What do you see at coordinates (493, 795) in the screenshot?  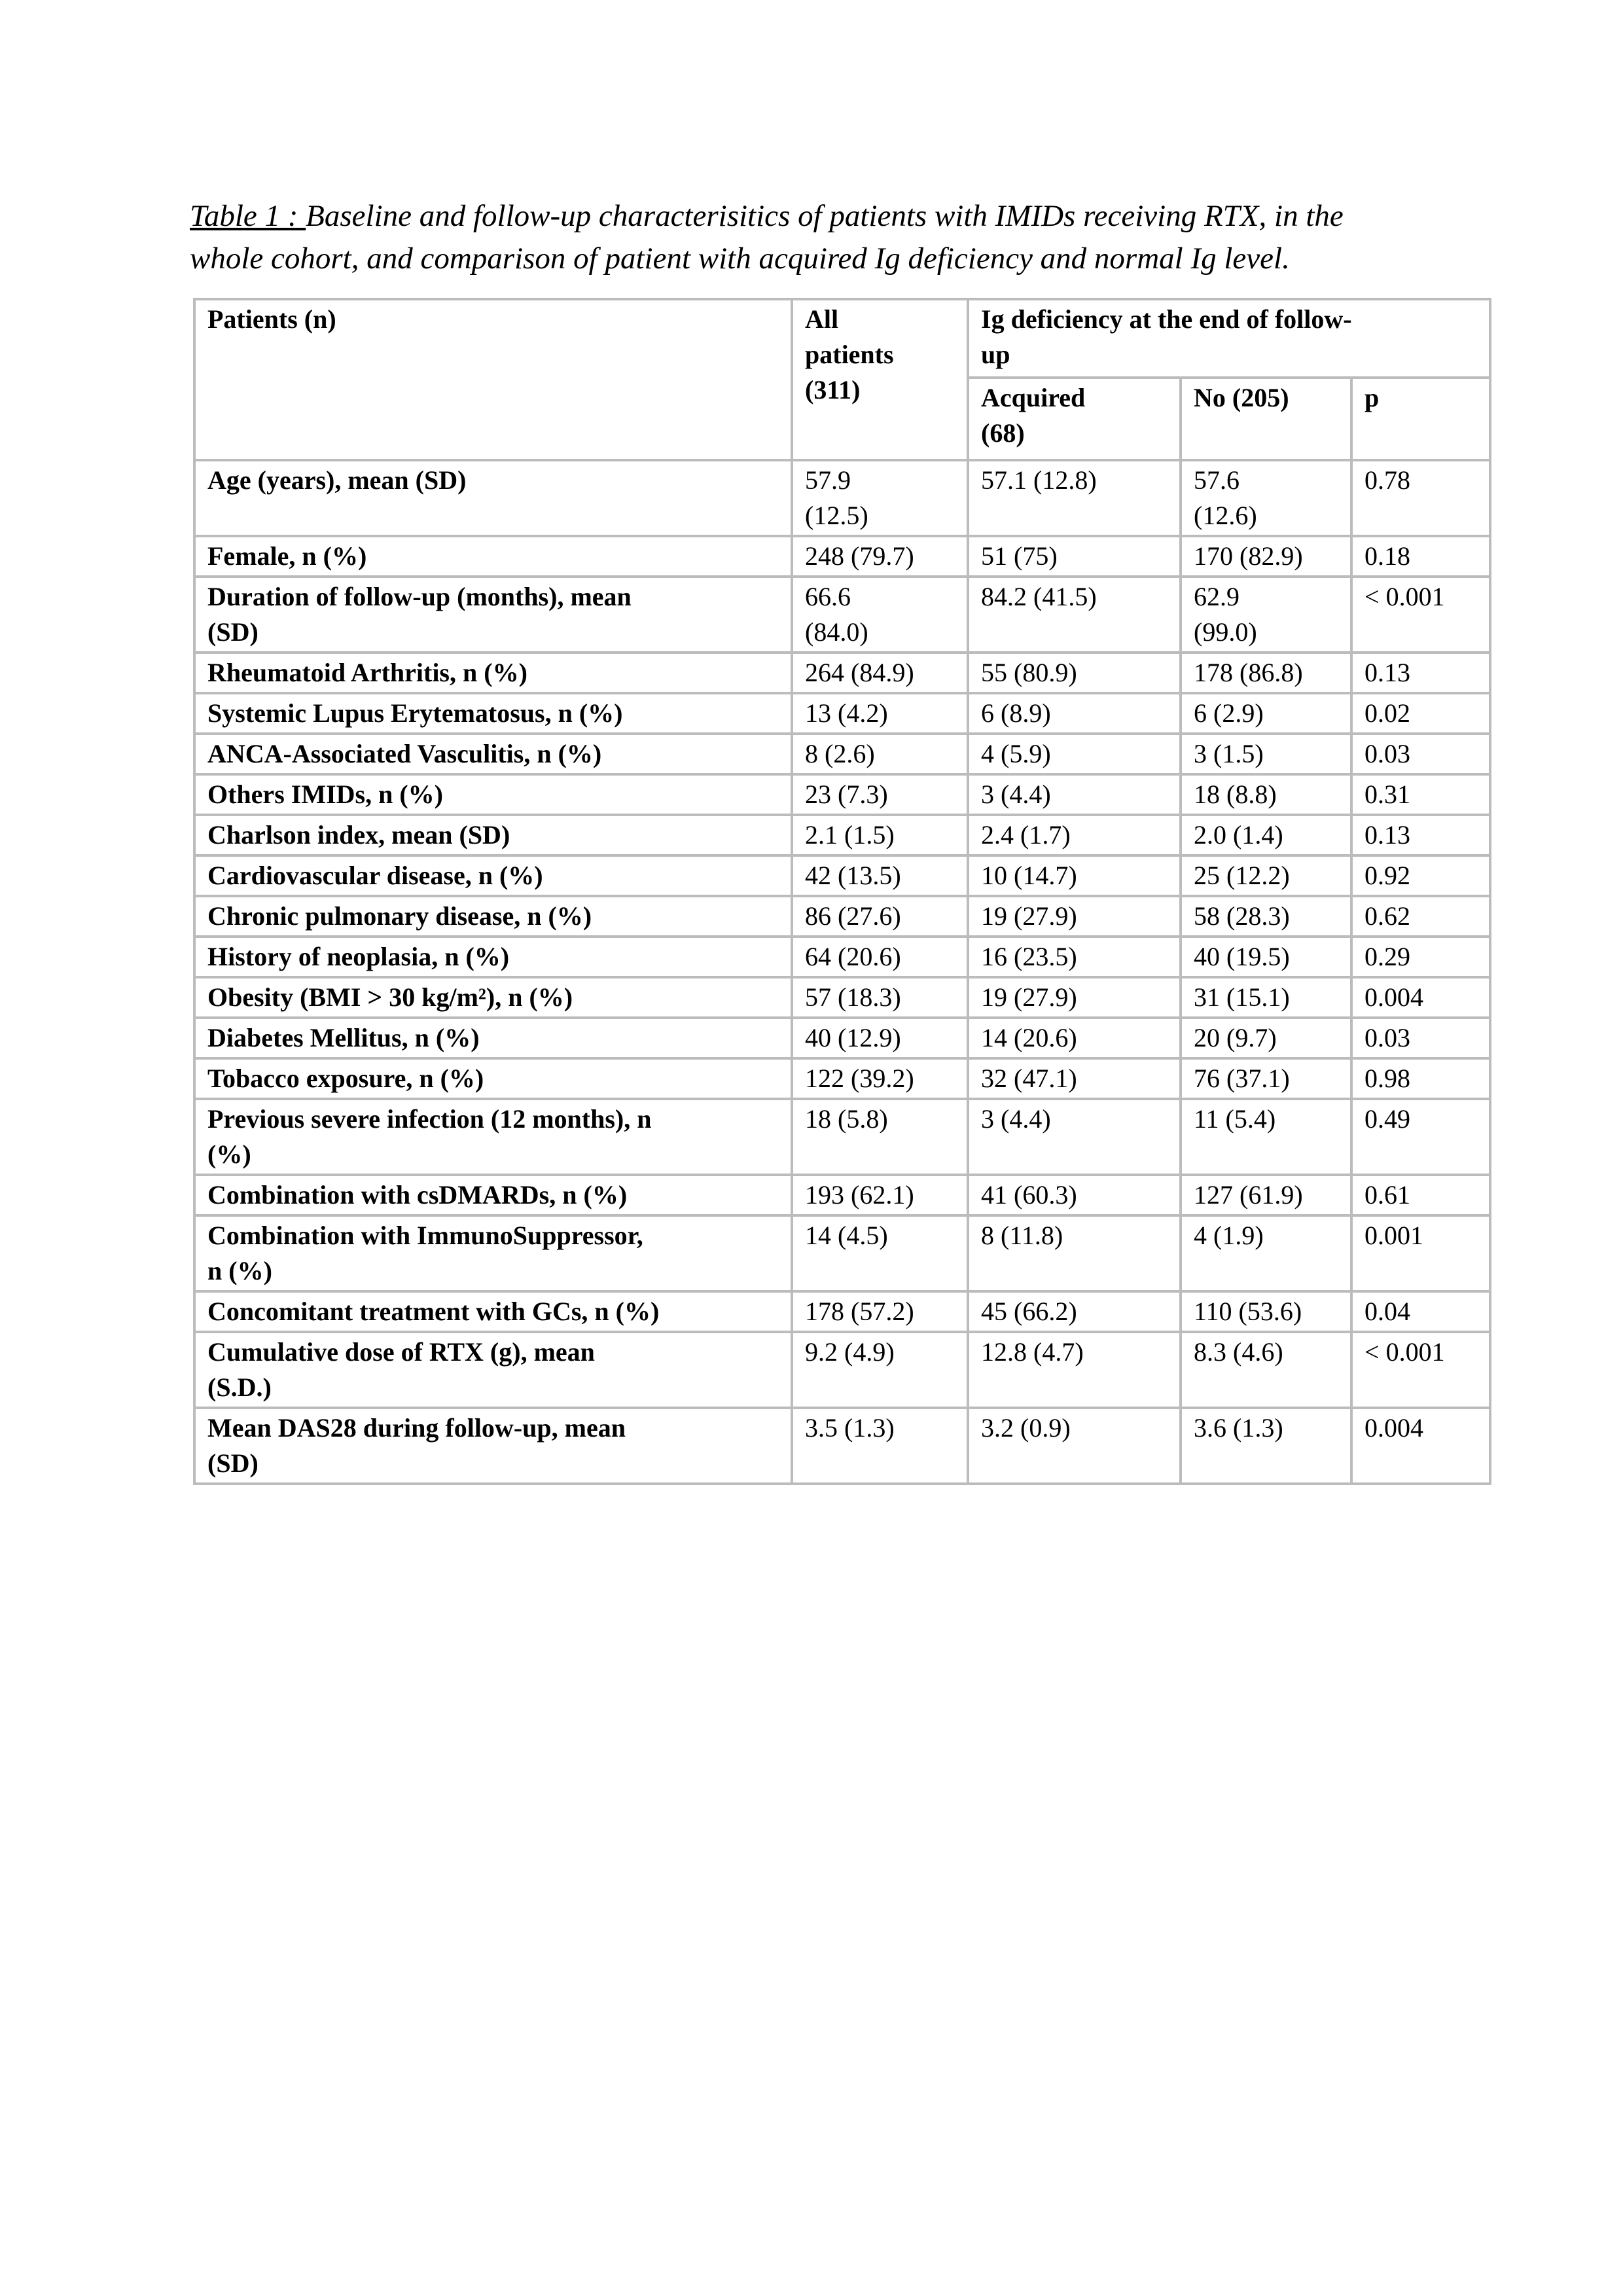 I see `row-label-cell: Others IMIDs, n (%)` at bounding box center [493, 795].